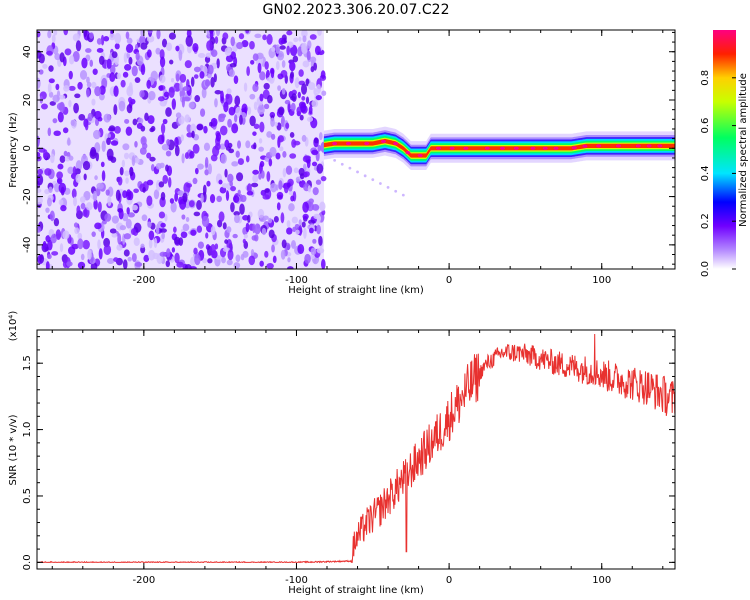 The width and height of the screenshot is (750, 600). Describe the element at coordinates (356, 590) in the screenshot. I see `snr-x-axis-label: Height of straight line (km)` at that location.